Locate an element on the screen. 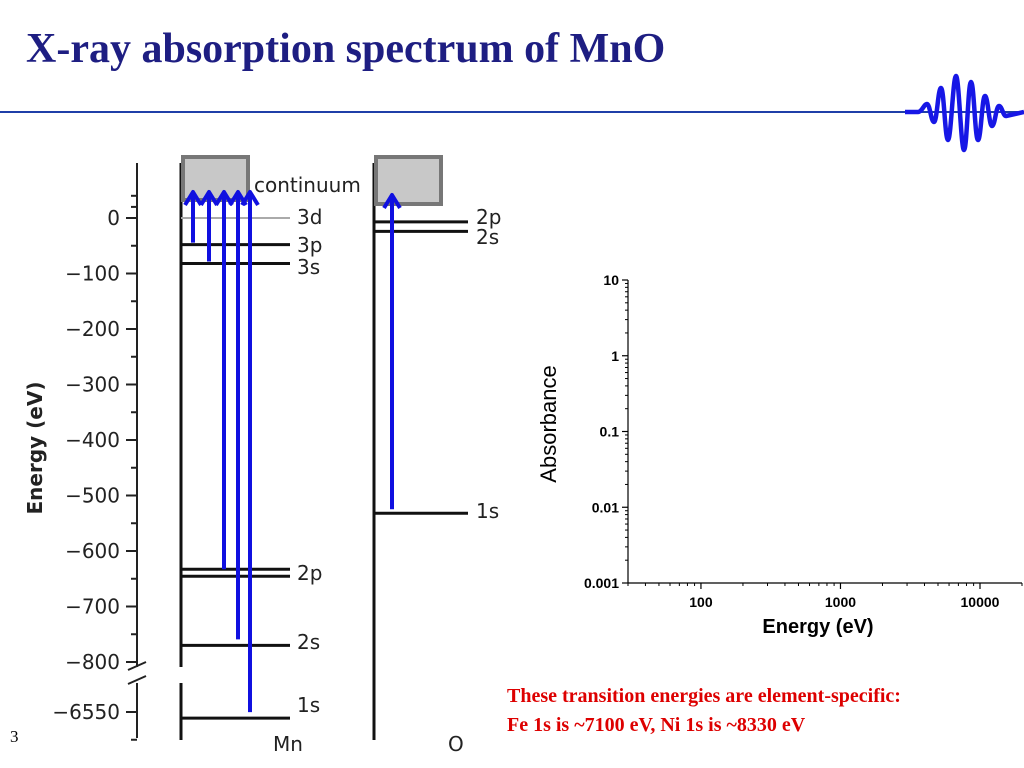  o-level-label: 2p is located at coordinates (488, 217).